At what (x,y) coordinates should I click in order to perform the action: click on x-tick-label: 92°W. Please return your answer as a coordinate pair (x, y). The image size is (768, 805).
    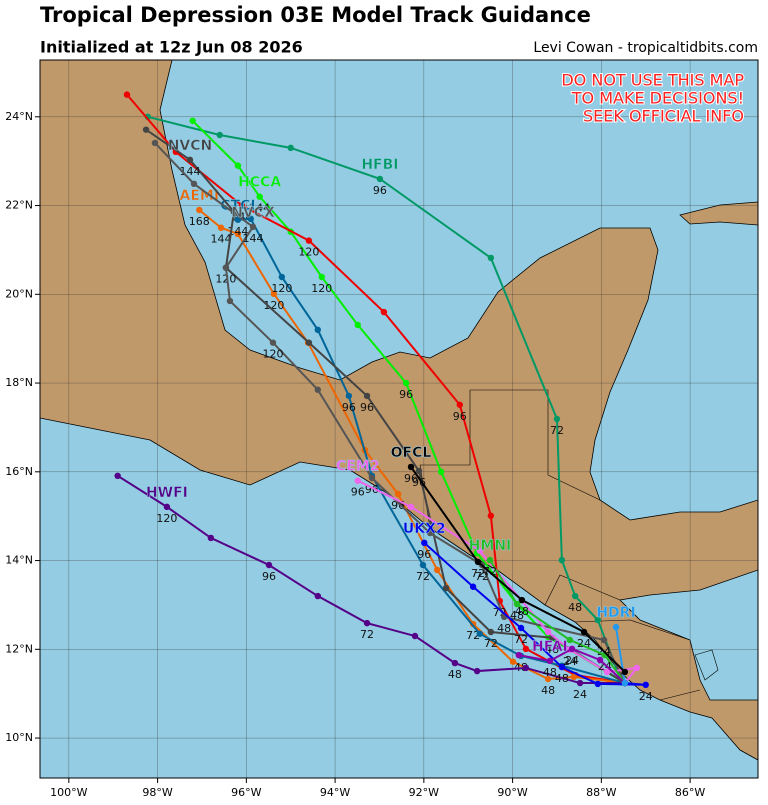
    Looking at the image, I should click on (424, 792).